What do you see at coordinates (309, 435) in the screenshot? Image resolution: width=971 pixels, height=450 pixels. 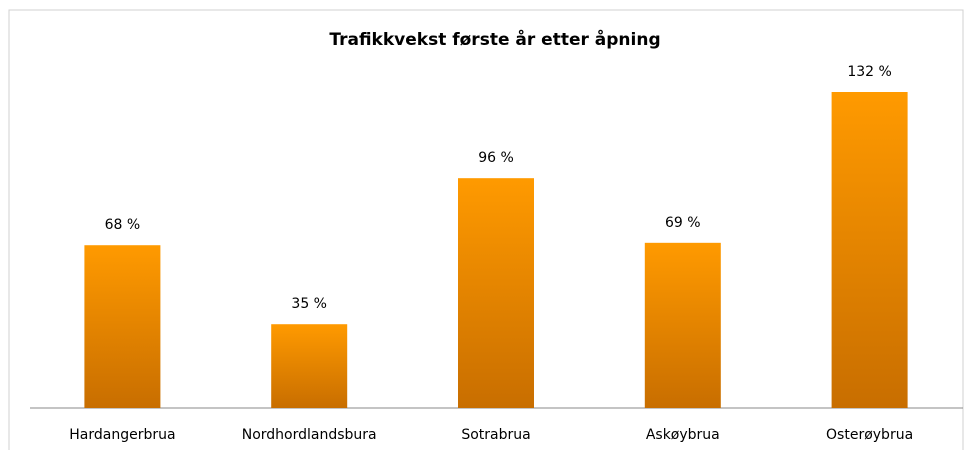 I see `x-tick-label: Nordhordlandsbura` at bounding box center [309, 435].